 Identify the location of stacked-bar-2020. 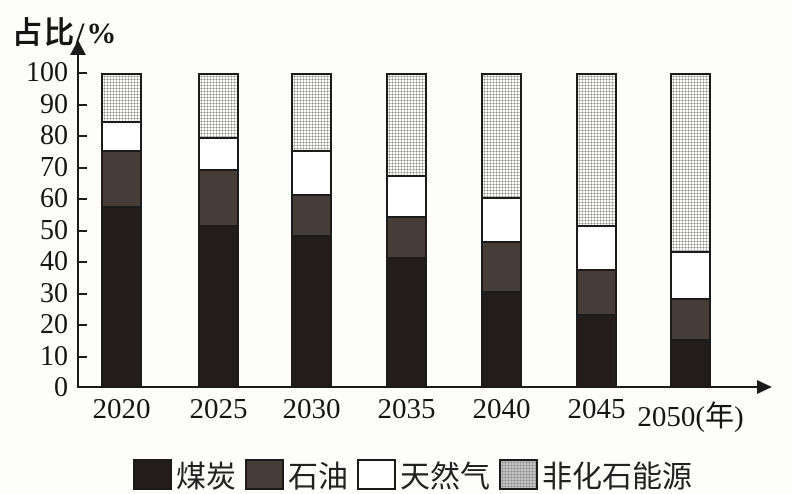
(121, 230).